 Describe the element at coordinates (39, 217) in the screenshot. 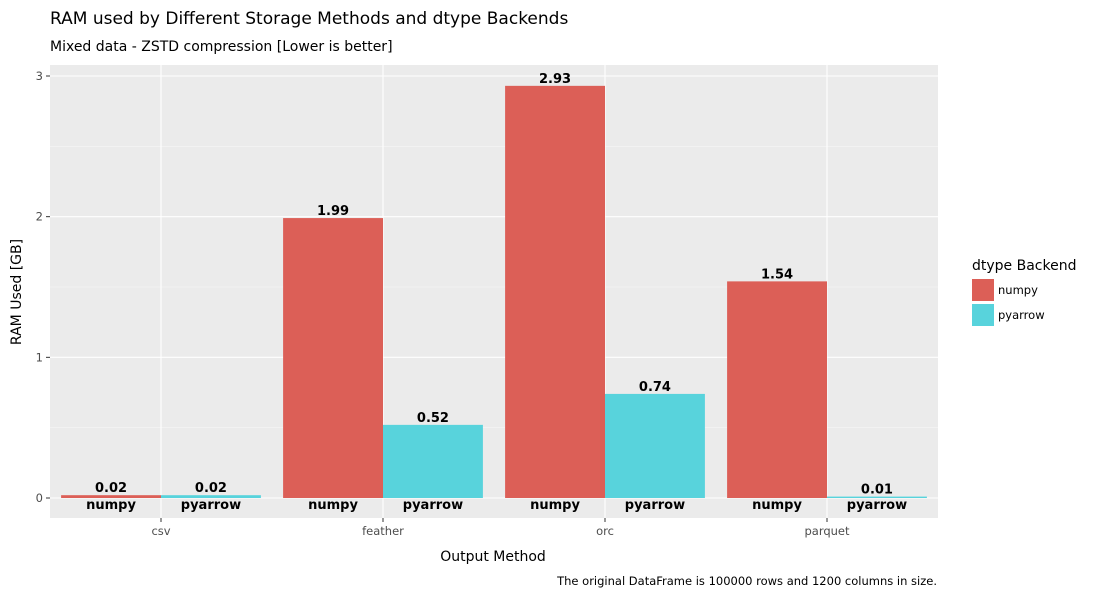

I see `y-tick-label: 2` at that location.